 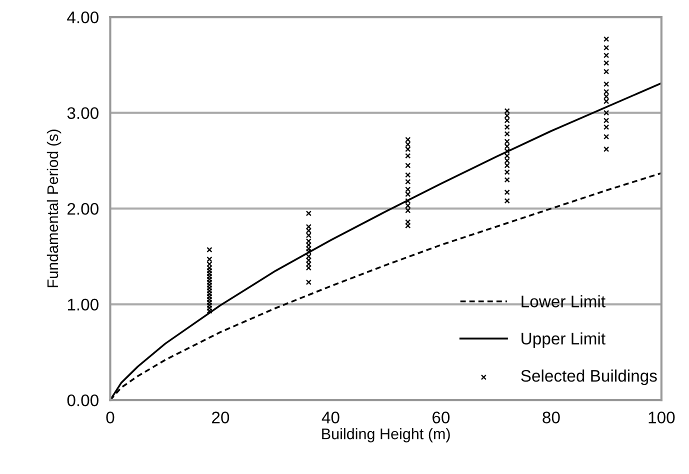 What do you see at coordinates (110, 418) in the screenshot?
I see `x-tick-label: 0` at bounding box center [110, 418].